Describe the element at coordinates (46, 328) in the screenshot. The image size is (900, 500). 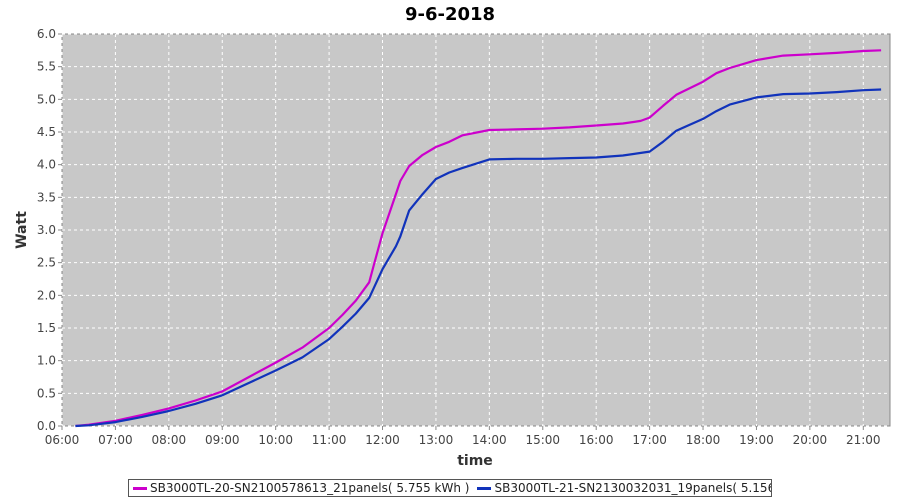
I see `y-tick-label: 1.5` at that location.